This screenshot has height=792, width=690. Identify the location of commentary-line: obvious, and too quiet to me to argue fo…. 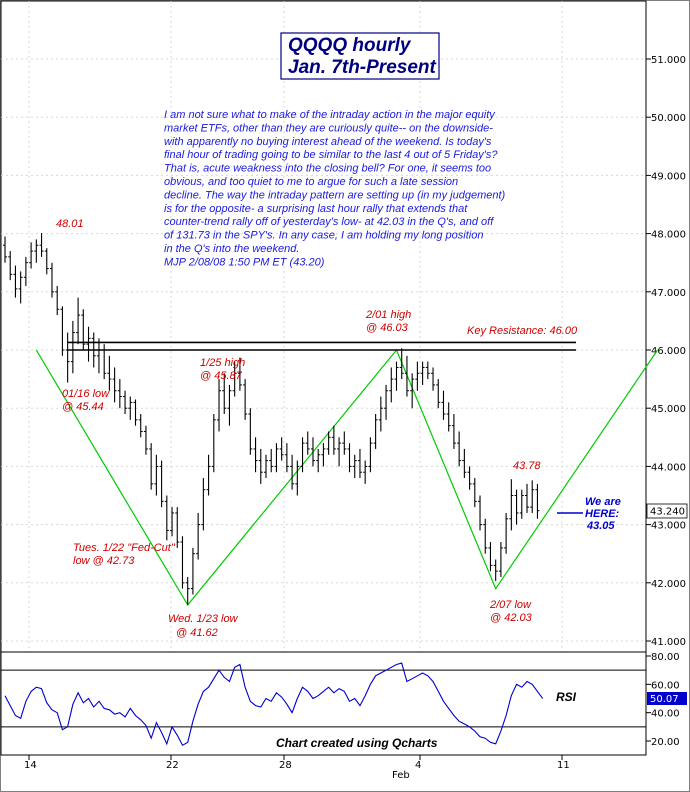
(311, 182).